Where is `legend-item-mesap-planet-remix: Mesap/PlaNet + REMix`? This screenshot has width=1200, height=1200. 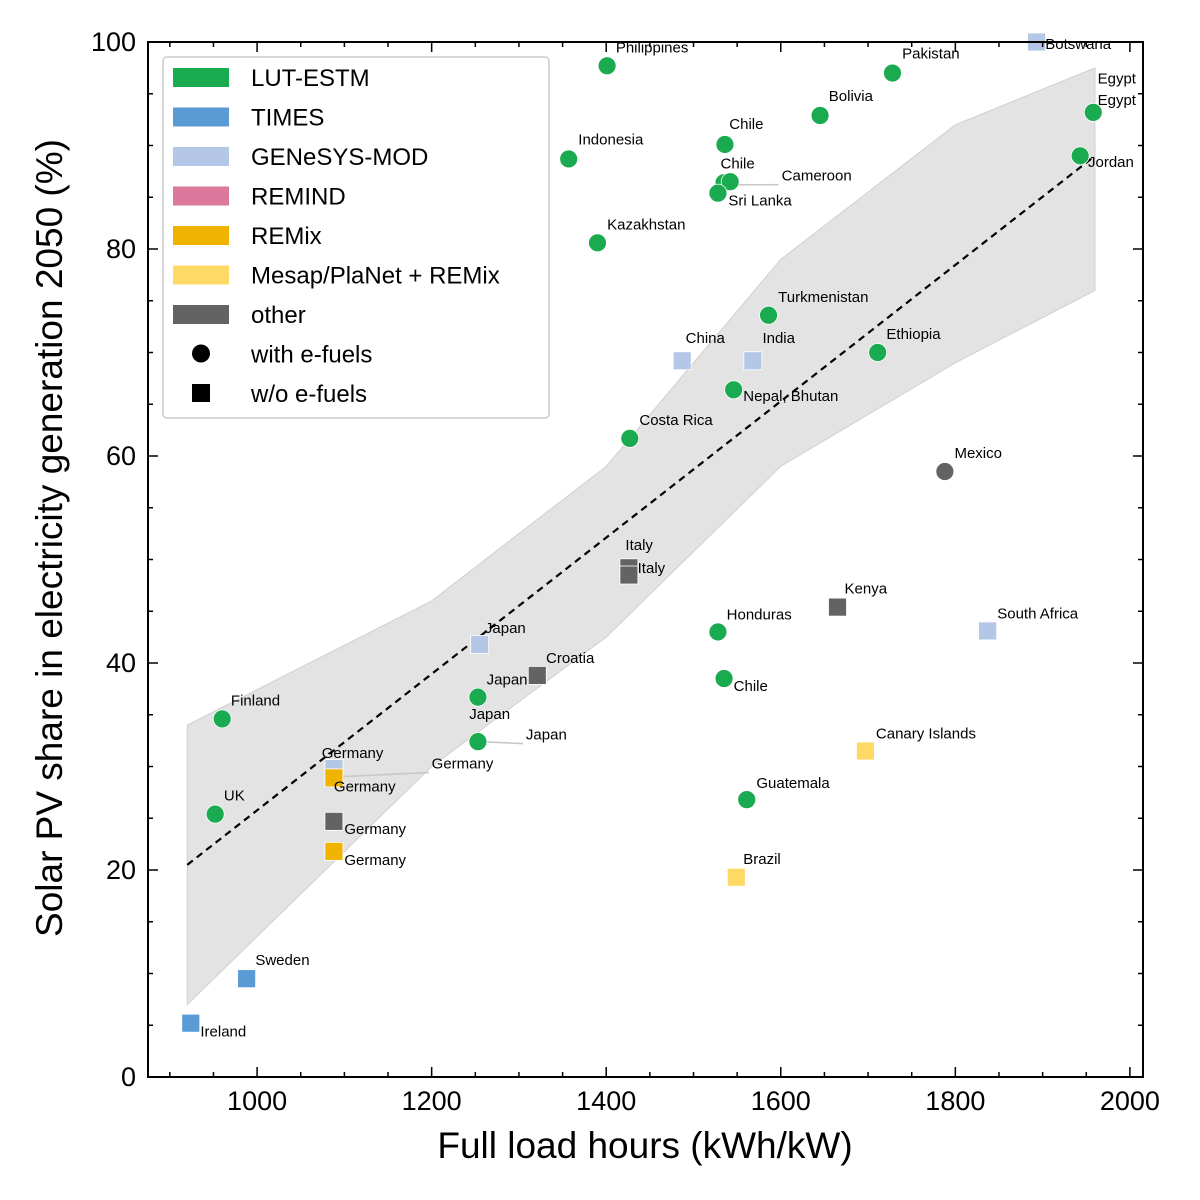 legend-item-mesap-planet-remix: Mesap/PlaNet + REMix is located at coordinates (336, 276).